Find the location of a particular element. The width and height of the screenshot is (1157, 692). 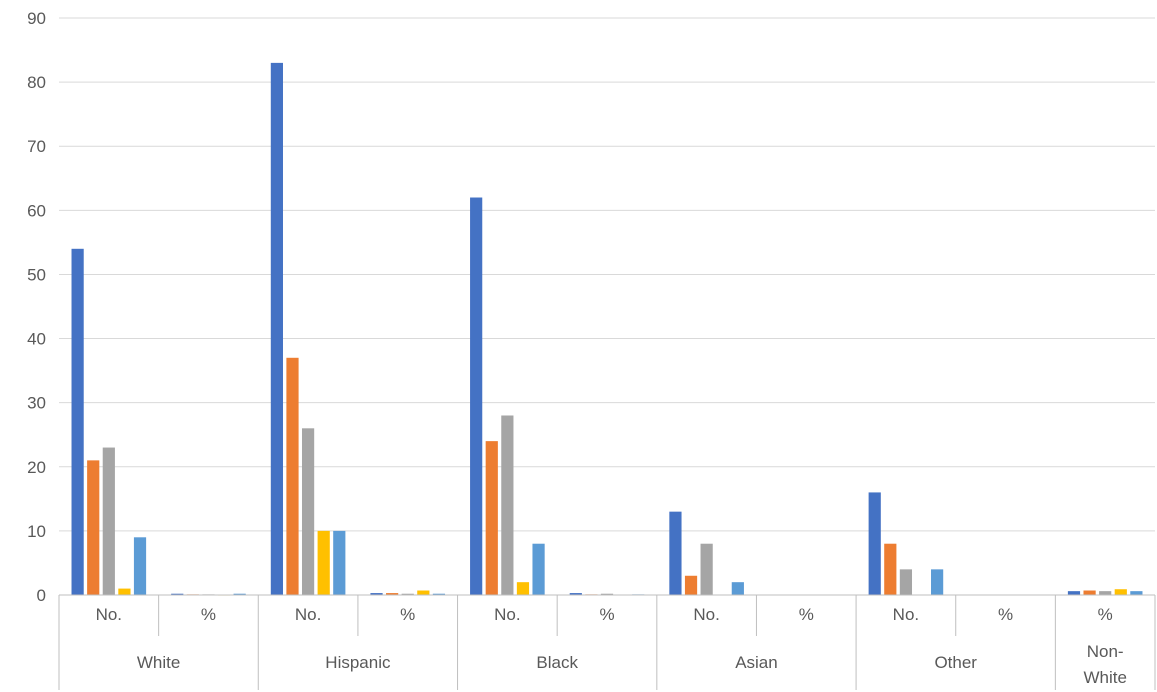

y-axis-tick-labels: 0 10 20 30 40 50 60 70 80 90 is located at coordinates (36, 307).